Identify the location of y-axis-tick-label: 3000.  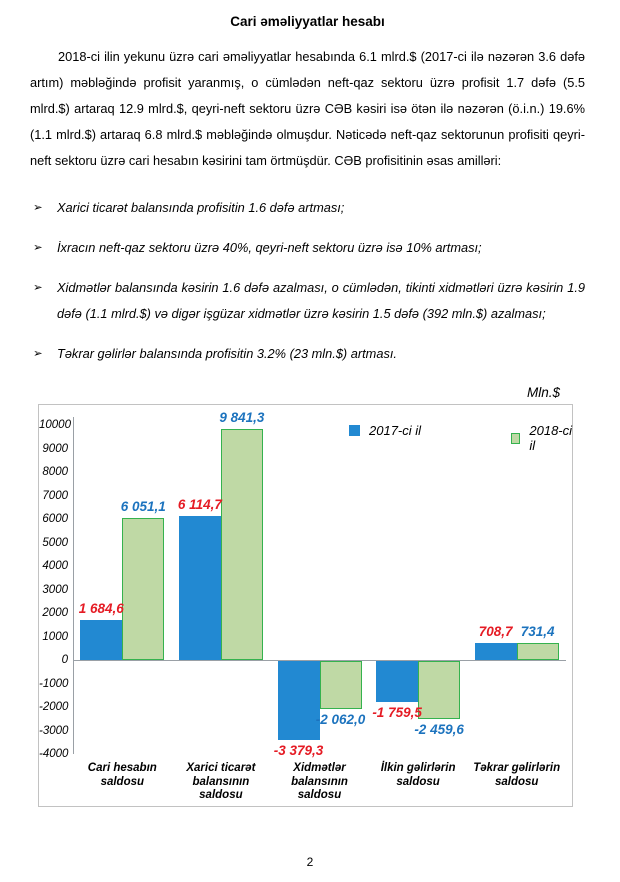
(55, 589).